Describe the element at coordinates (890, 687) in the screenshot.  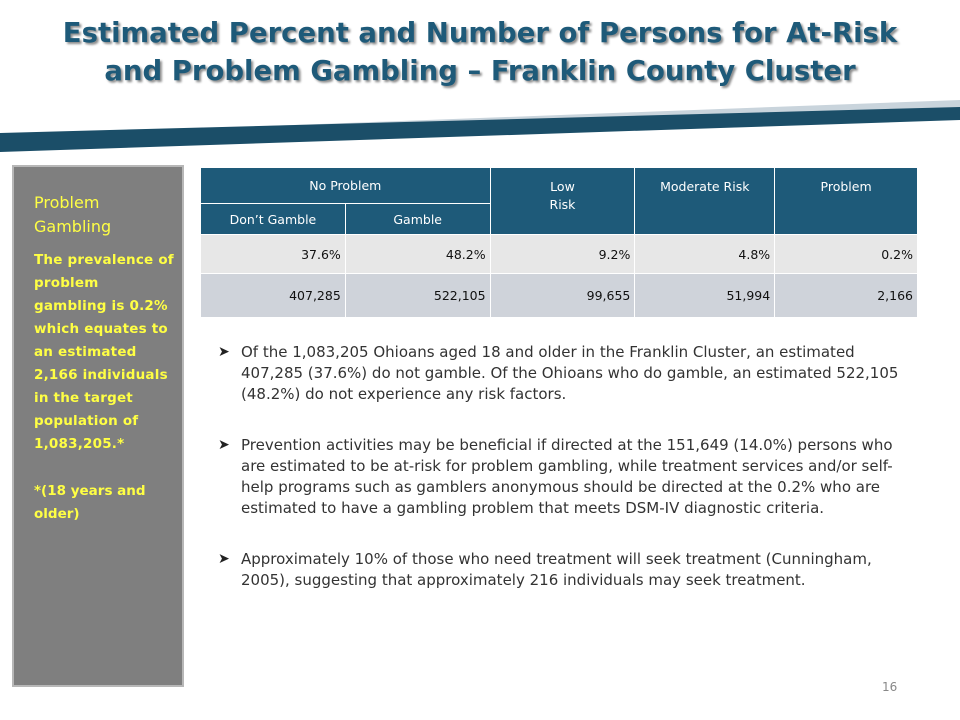
I see `page-number: 16` at that location.